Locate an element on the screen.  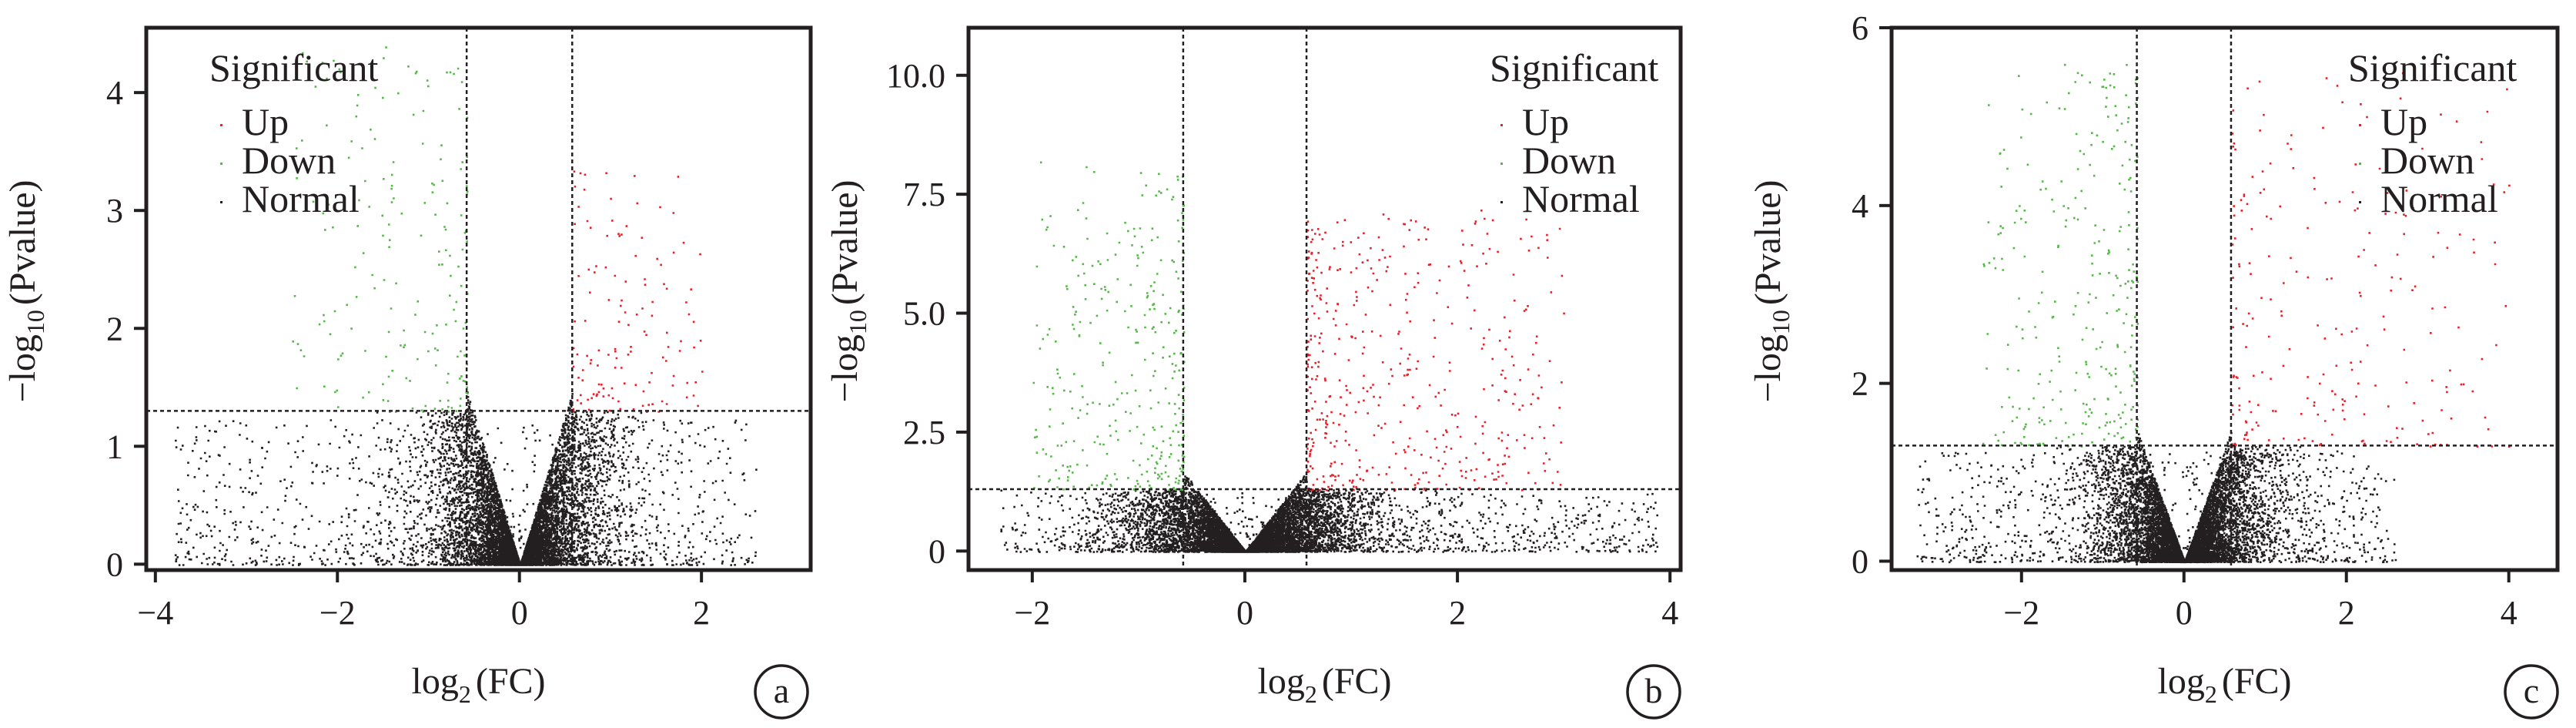
x-tick-label: −4 is located at coordinates (155, 613).